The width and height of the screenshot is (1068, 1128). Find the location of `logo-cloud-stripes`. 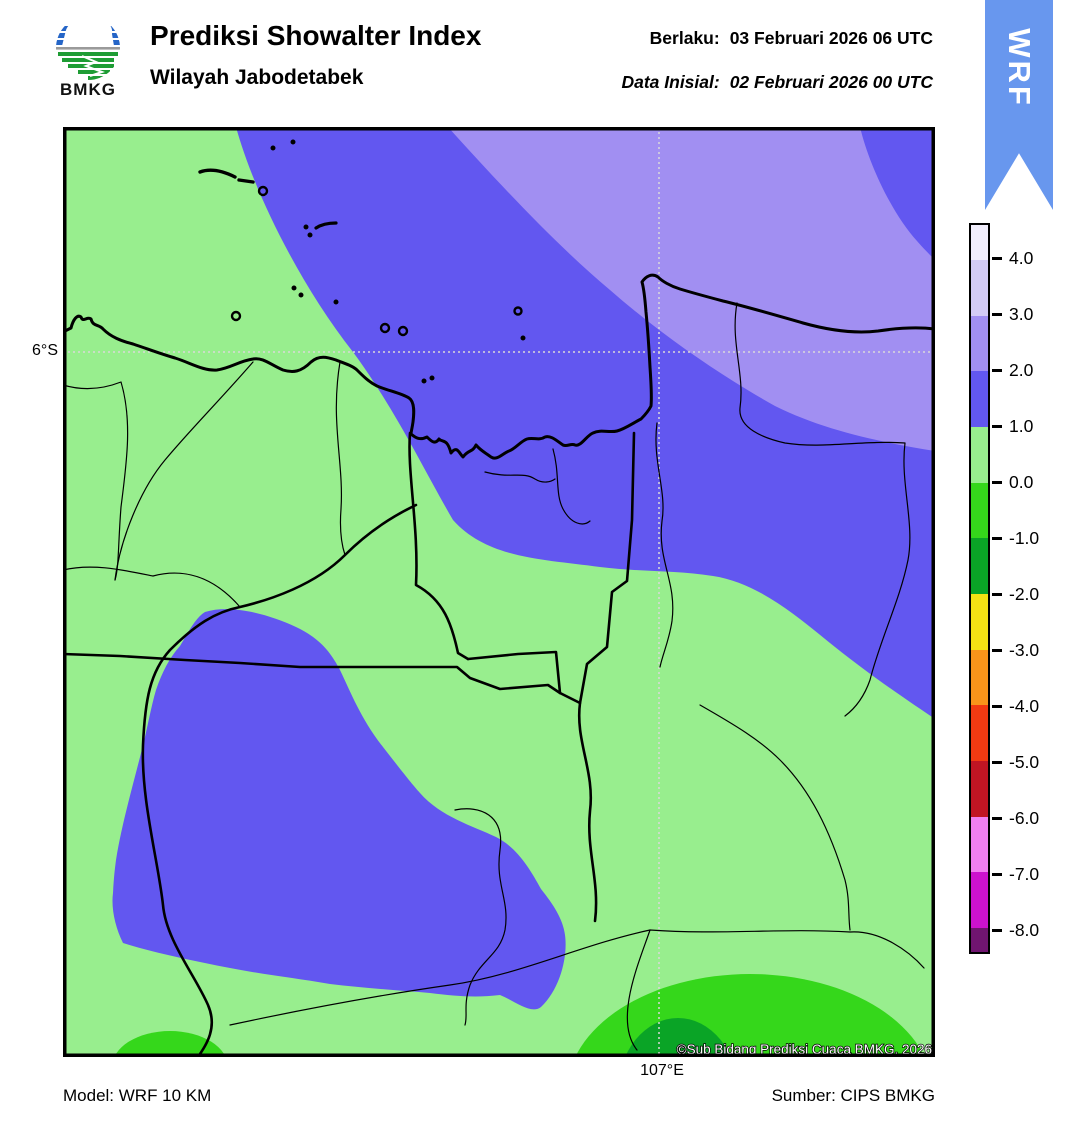

logo-cloud-stripes is located at coordinates (88, 32).